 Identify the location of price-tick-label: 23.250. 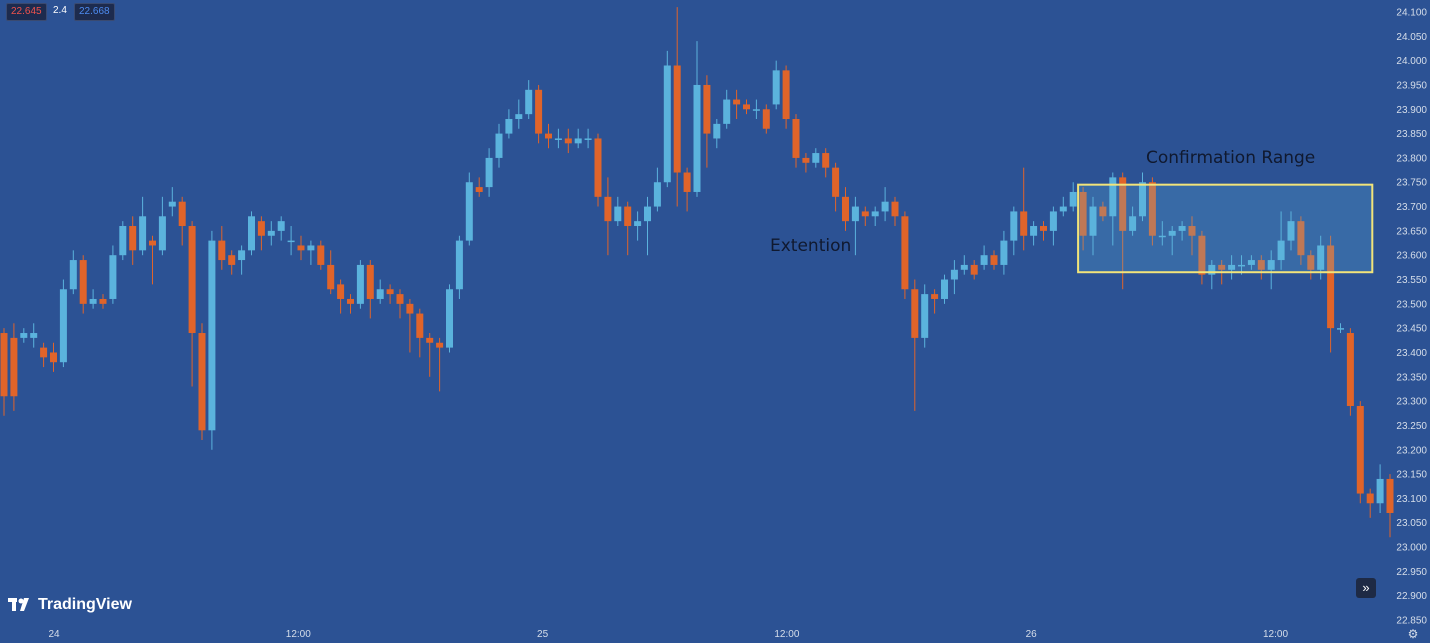
(1411, 426).